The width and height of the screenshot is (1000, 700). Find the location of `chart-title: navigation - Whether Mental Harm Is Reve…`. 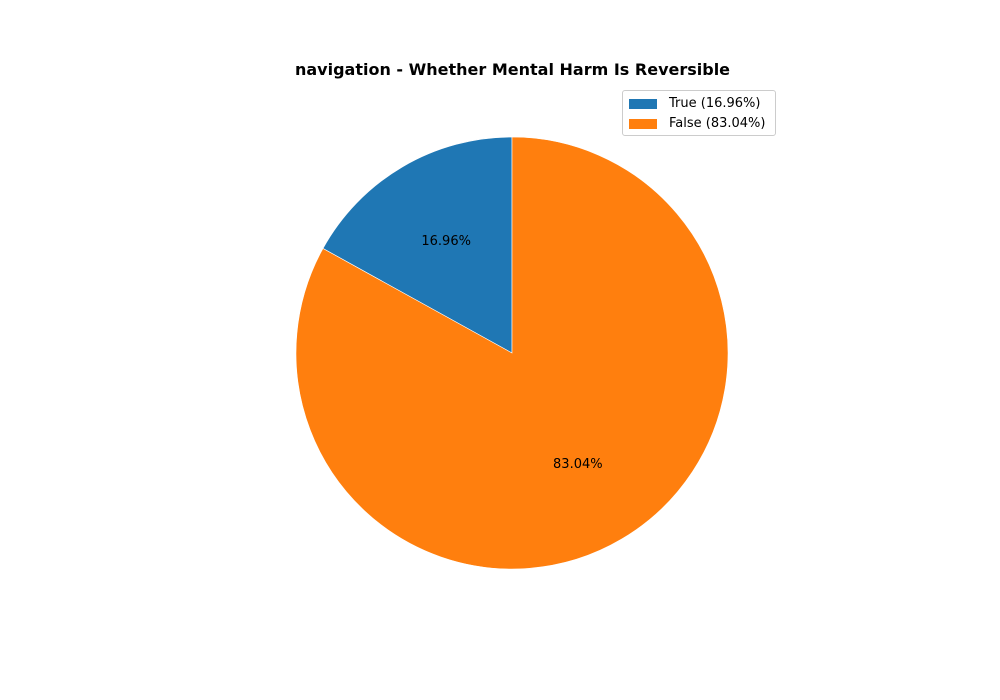

chart-title: navigation - Whether Mental Harm Is Reve… is located at coordinates (512, 69).